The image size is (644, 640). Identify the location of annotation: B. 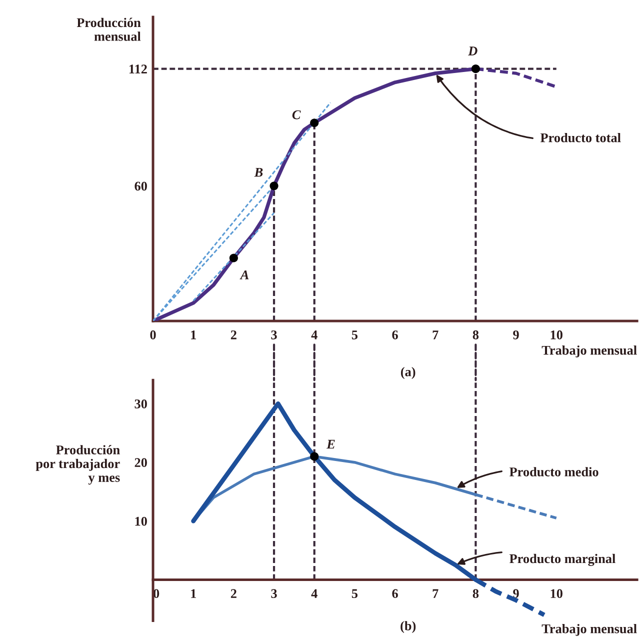
(258, 172).